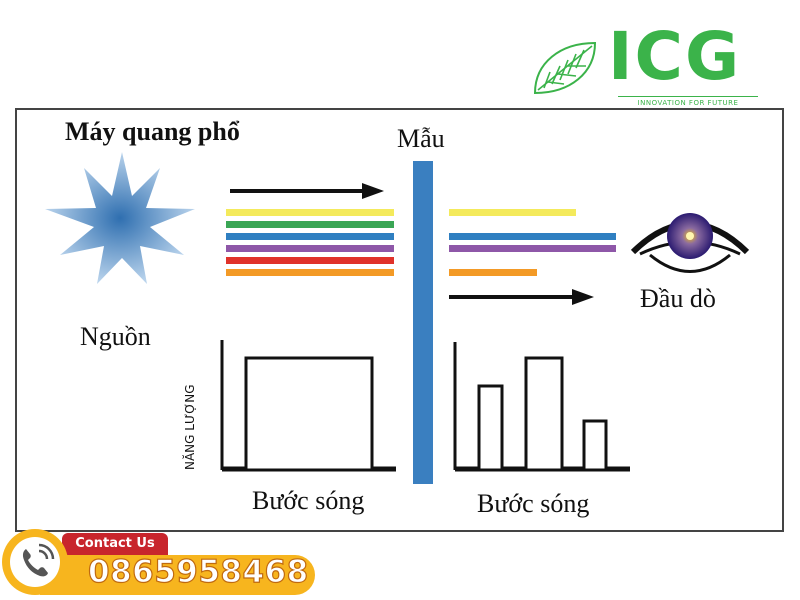 The width and height of the screenshot is (800, 600). What do you see at coordinates (310, 248) in the screenshot?
I see `incident-beam-purple` at bounding box center [310, 248].